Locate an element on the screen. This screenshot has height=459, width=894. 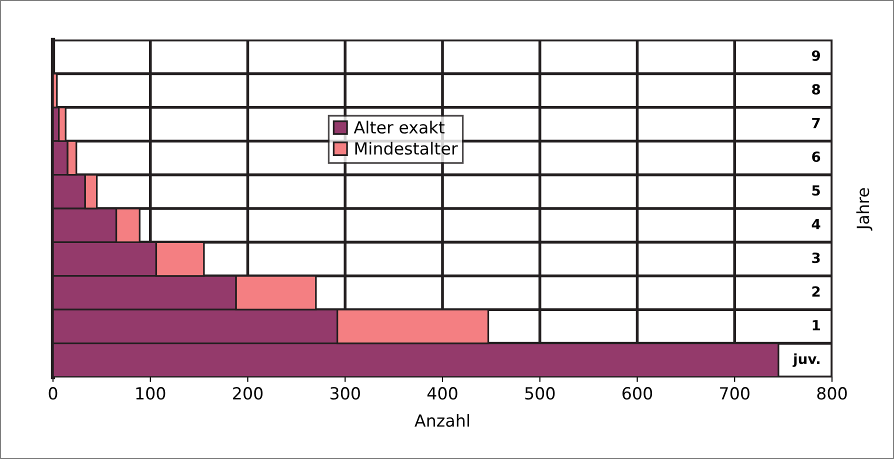
y-tick-label: 6 is located at coordinates (816, 156).